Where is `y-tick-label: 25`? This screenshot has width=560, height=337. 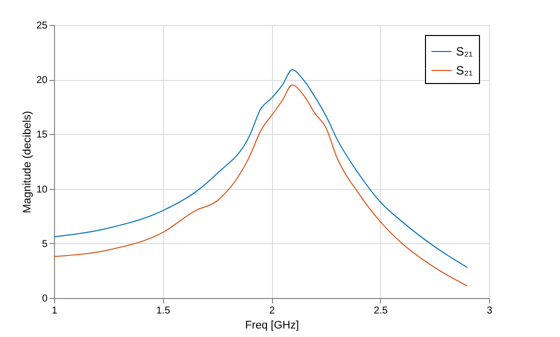 y-tick-label: 25 is located at coordinates (42, 26).